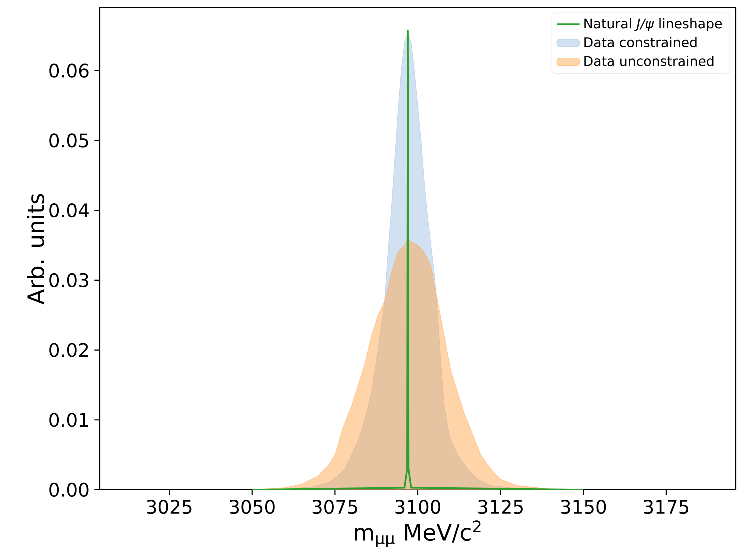  What do you see at coordinates (500, 507) in the screenshot?
I see `x-tick-label: 3125` at bounding box center [500, 507].